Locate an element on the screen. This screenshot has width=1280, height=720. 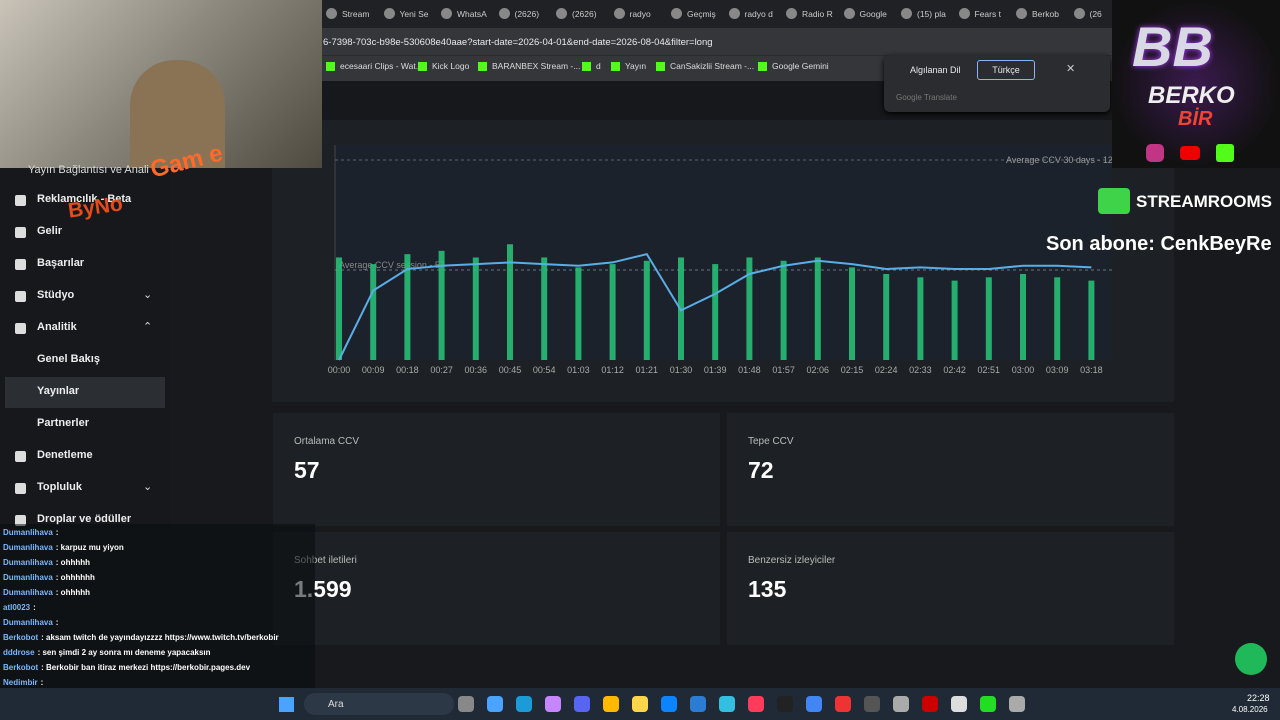
tab: radyo is located at coordinates (640, 14).